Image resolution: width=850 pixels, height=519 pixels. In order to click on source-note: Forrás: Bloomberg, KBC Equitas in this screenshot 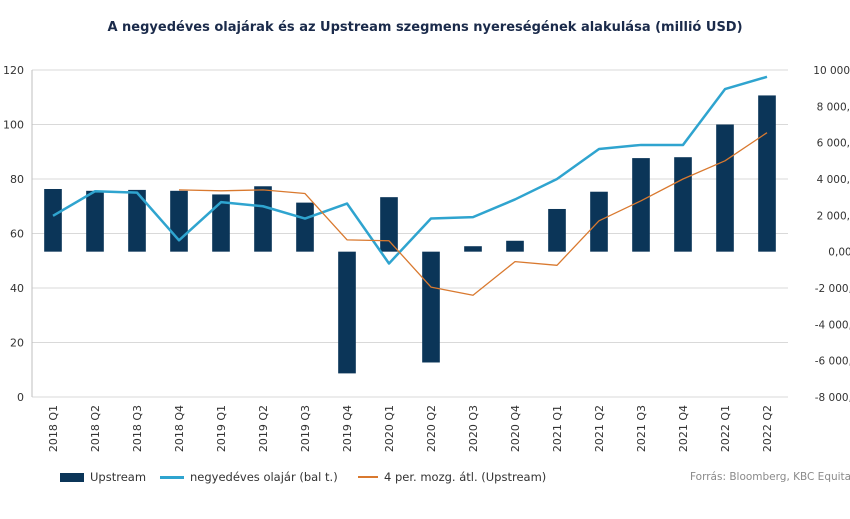, I will do `click(770, 477)`.